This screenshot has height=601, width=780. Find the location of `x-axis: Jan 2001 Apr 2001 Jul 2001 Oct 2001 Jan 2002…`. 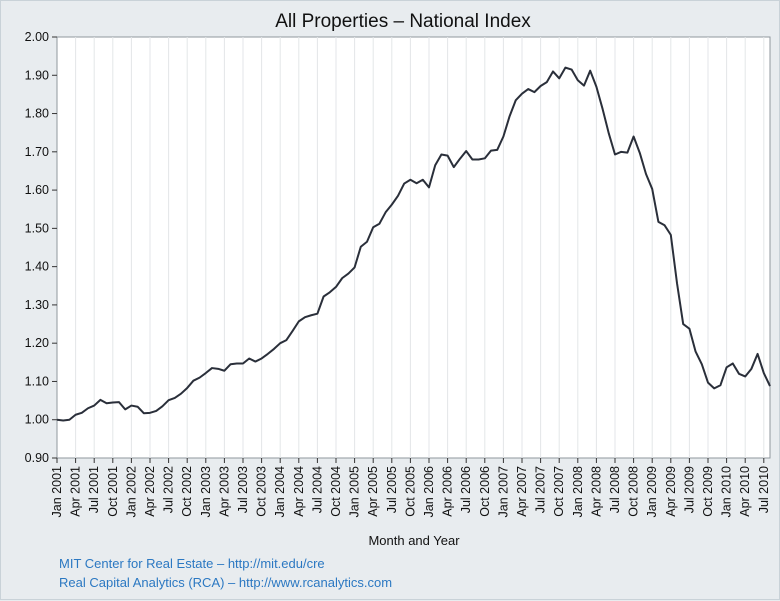

x-axis: Jan 2001 Apr 2001 Jul 2001 Oct 2001 Jan 2002… is located at coordinates (410, 487).